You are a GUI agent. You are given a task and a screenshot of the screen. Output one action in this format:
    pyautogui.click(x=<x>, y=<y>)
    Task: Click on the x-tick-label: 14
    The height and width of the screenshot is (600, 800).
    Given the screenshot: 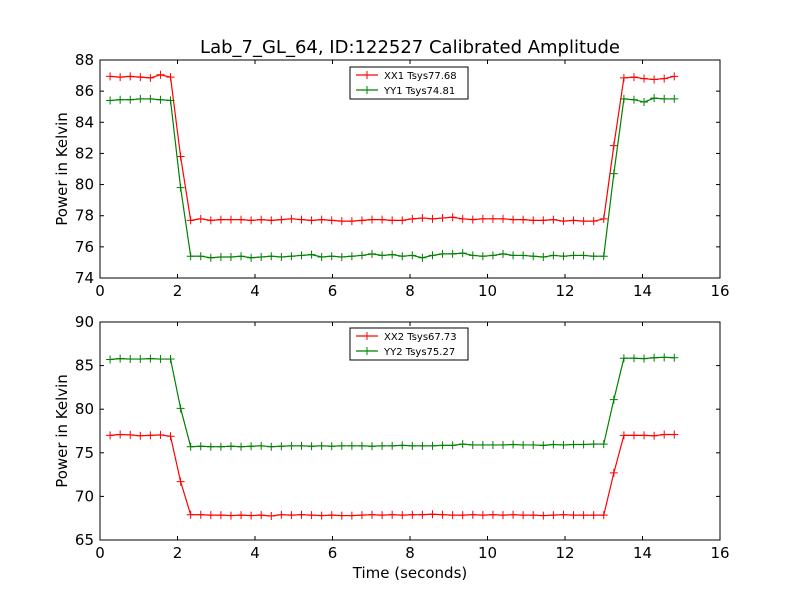 What is the action you would take?
    pyautogui.click(x=642, y=553)
    